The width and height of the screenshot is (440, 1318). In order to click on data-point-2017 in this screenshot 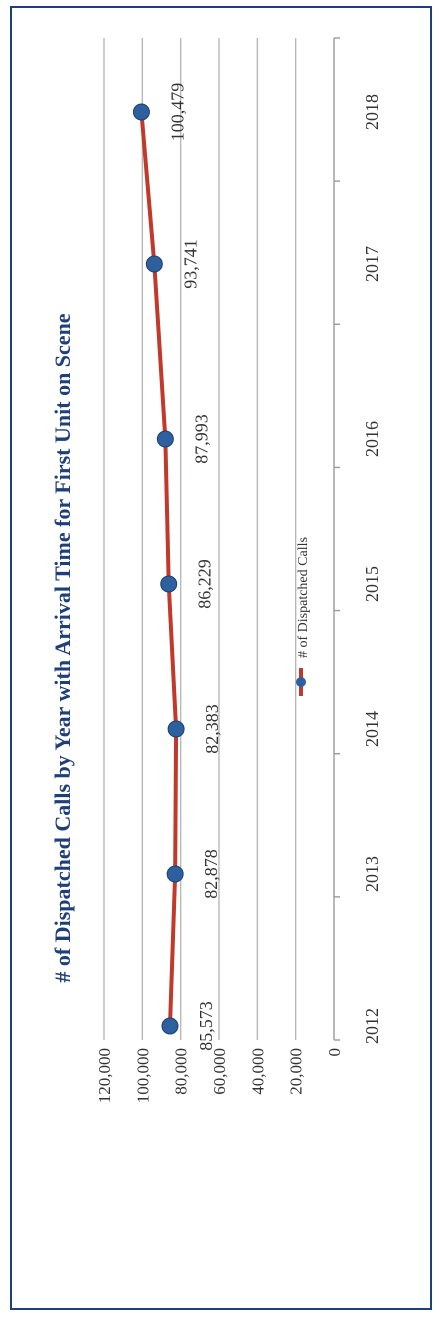, I will do `click(154, 264)`.